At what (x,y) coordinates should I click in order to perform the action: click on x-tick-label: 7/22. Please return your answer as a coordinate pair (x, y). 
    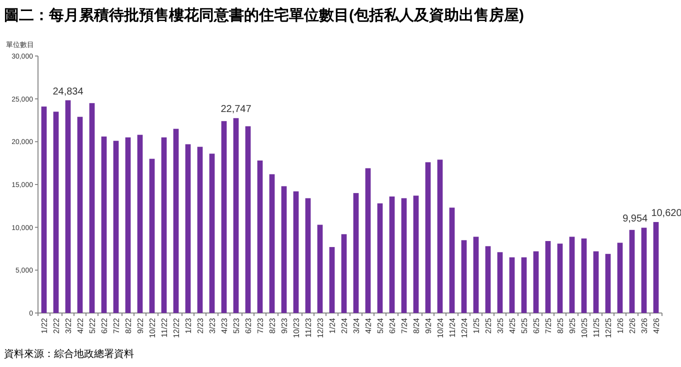
    Looking at the image, I should click on (116, 325).